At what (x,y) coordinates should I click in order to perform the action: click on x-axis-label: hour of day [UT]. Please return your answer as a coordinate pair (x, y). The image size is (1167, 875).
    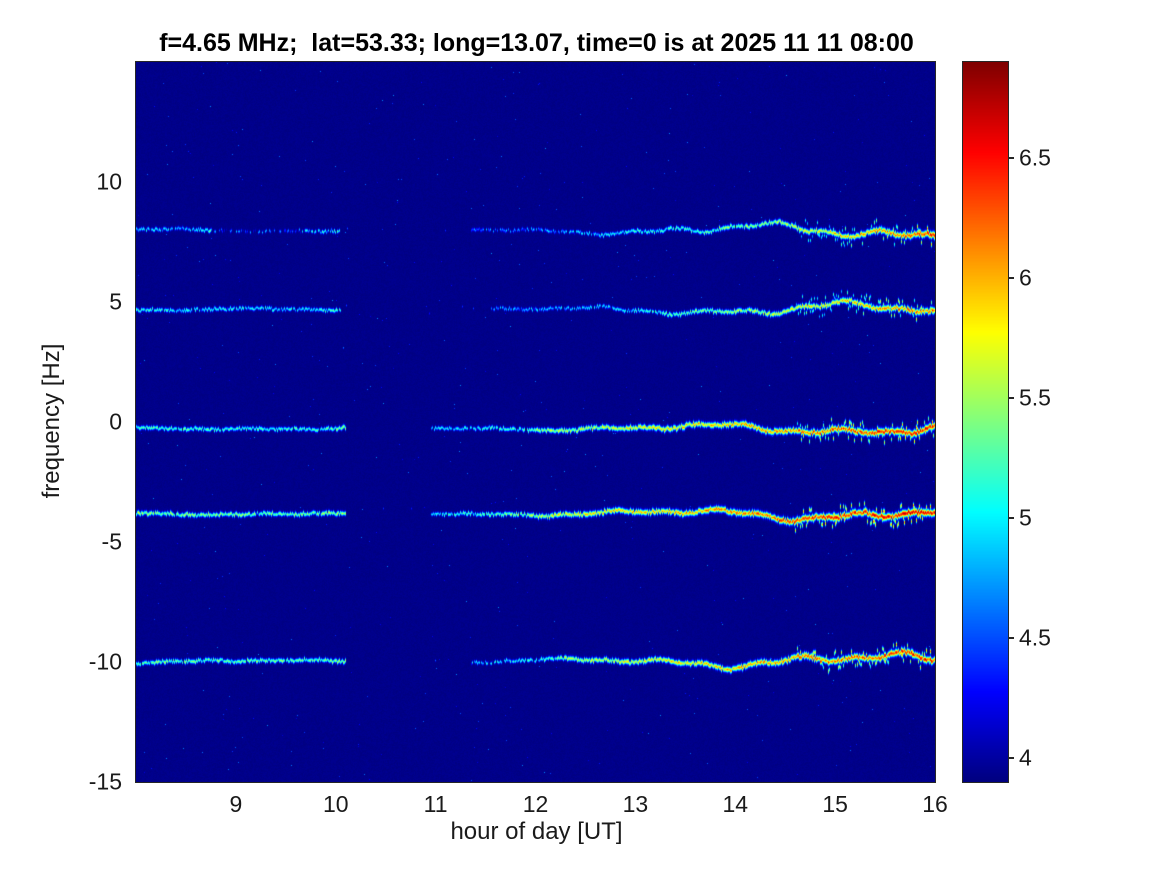
    Looking at the image, I should click on (536, 831).